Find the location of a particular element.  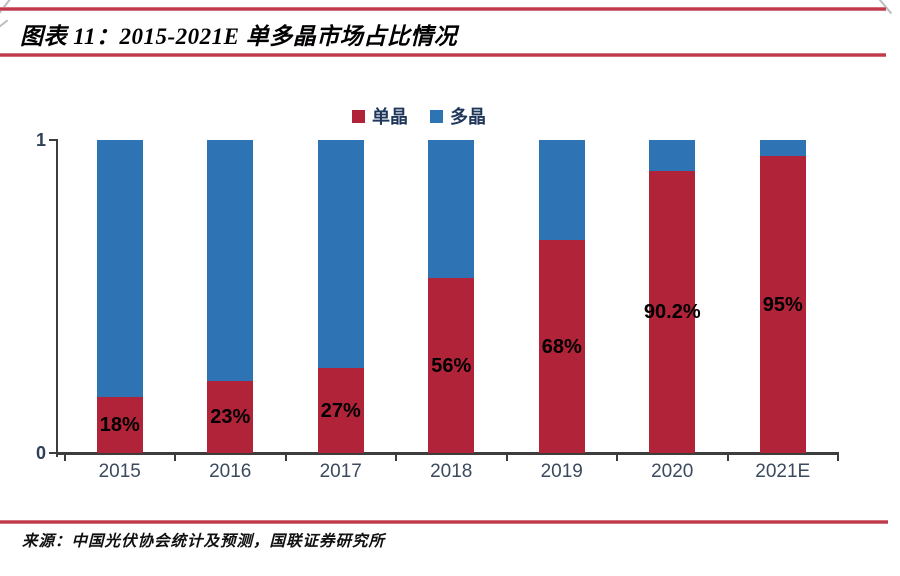

y-axis-tick-label-min: 0 is located at coordinates (40, 453).